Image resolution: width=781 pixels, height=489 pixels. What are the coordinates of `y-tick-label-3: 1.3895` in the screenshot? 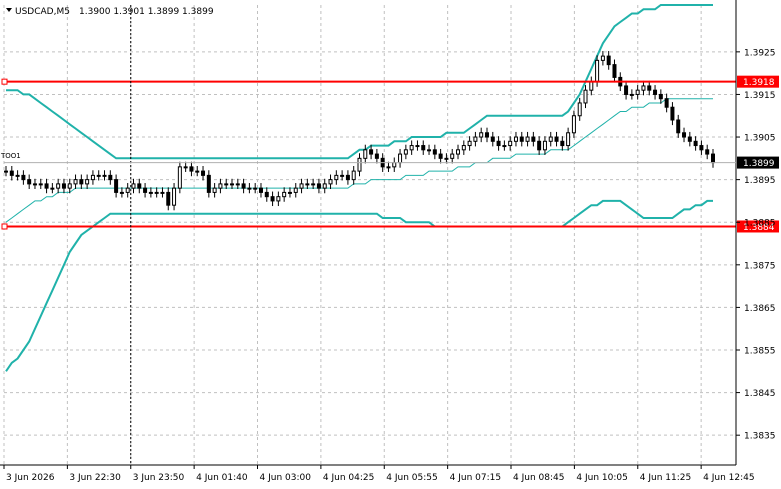 It's located at (760, 181).